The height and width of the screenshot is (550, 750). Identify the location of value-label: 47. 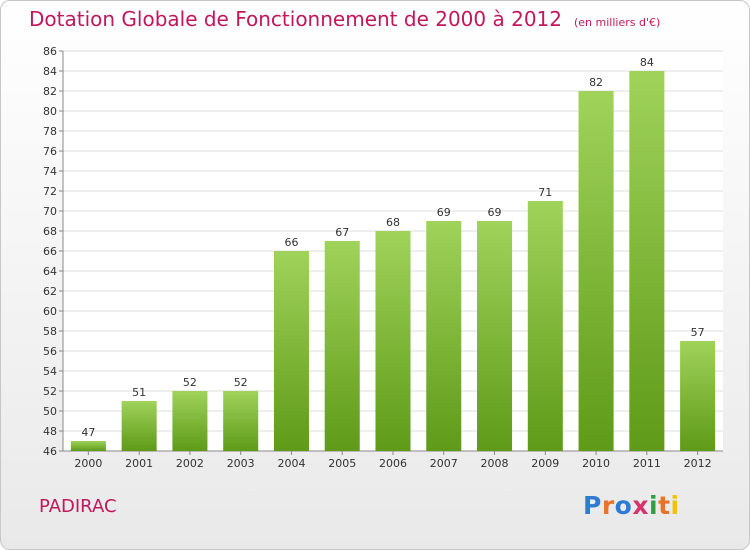
(88, 432).